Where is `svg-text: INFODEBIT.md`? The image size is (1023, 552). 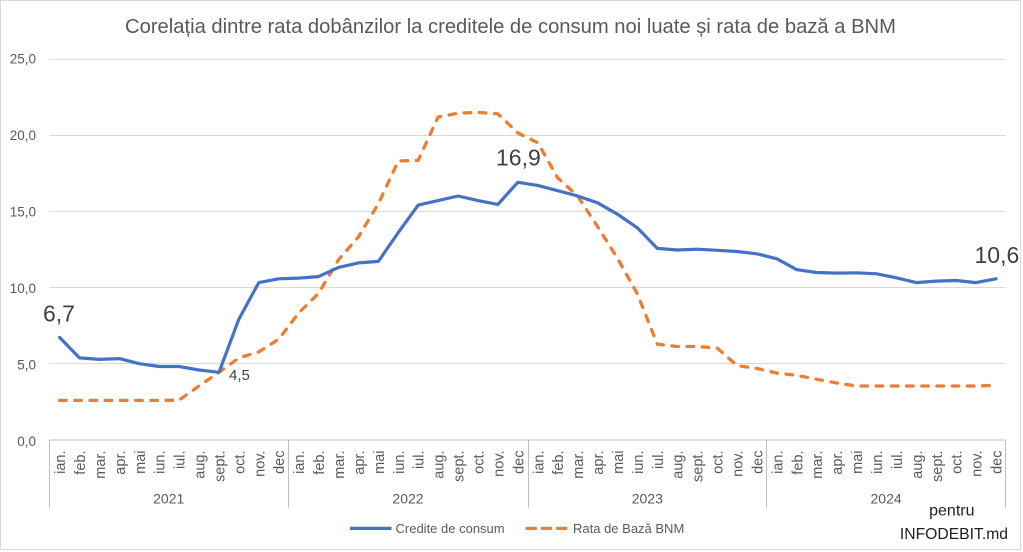
svg-text: INFODEBIT.md is located at coordinates (954, 534).